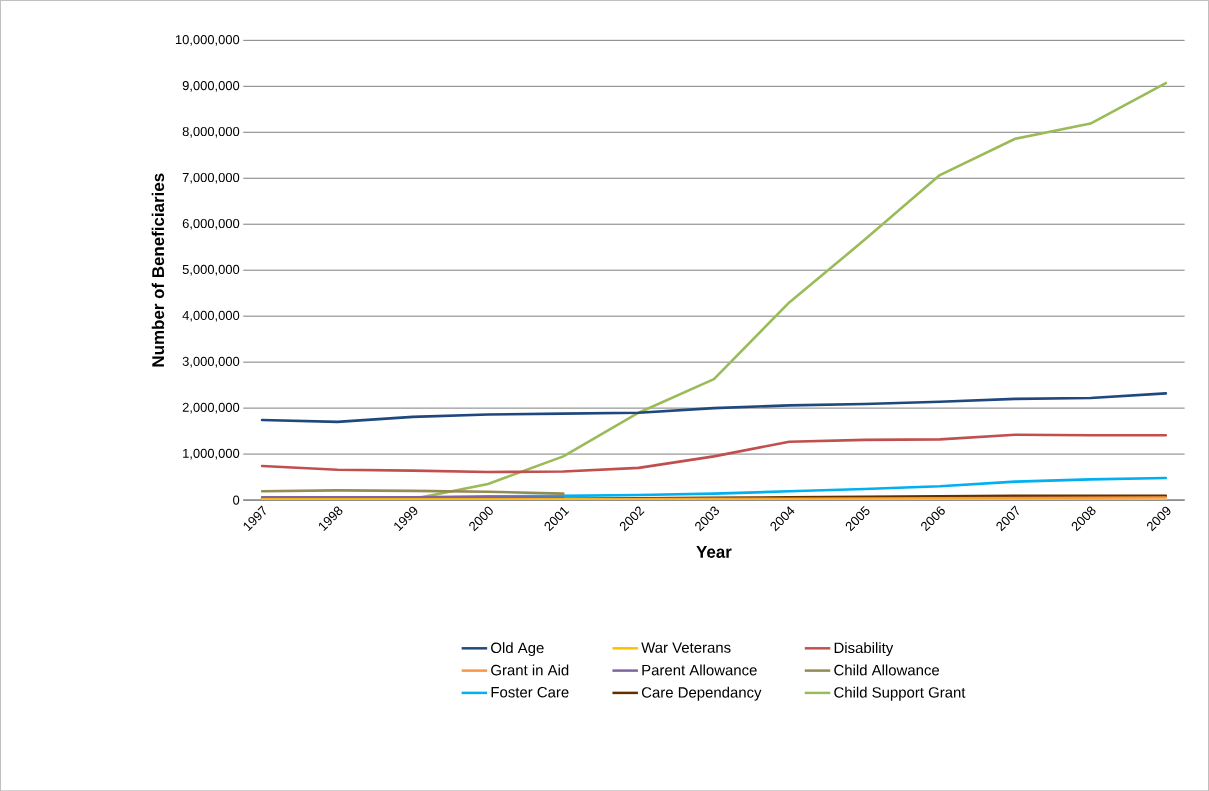 The width and height of the screenshot is (1209, 791). Describe the element at coordinates (900, 693) in the screenshot. I see `legend-label: Child Support Grant` at that location.